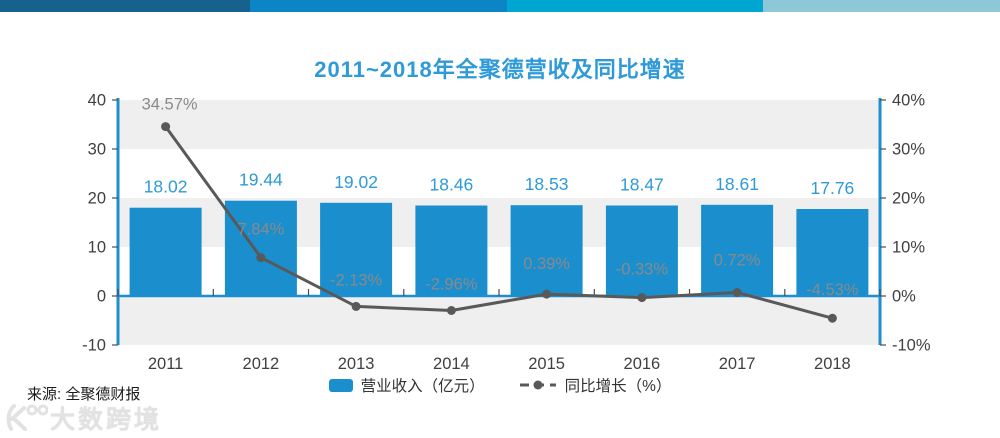  I want to click on growth-value-label: 0.72%, so click(737, 261).